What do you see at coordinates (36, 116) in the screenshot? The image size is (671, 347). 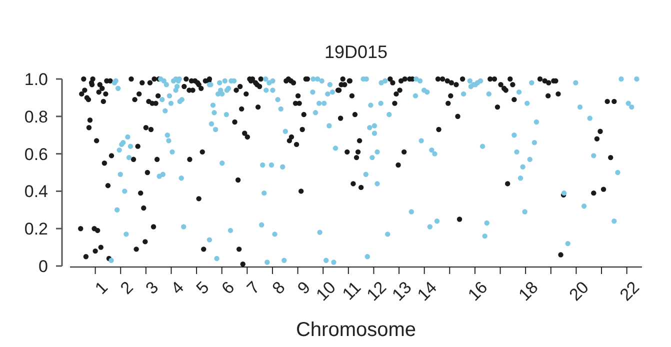 I see `y-tick-label: 0.8` at bounding box center [36, 116].